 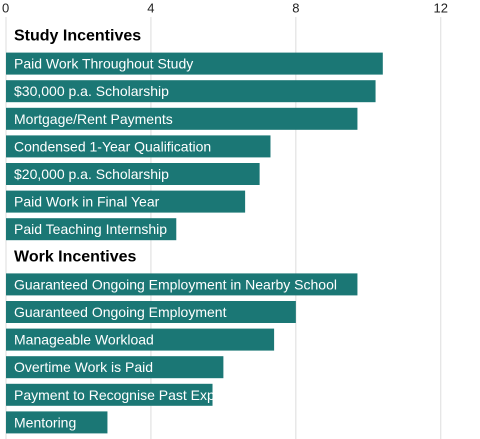 I want to click on bar-label: Paid Work Throughout Study, so click(x=103, y=64).